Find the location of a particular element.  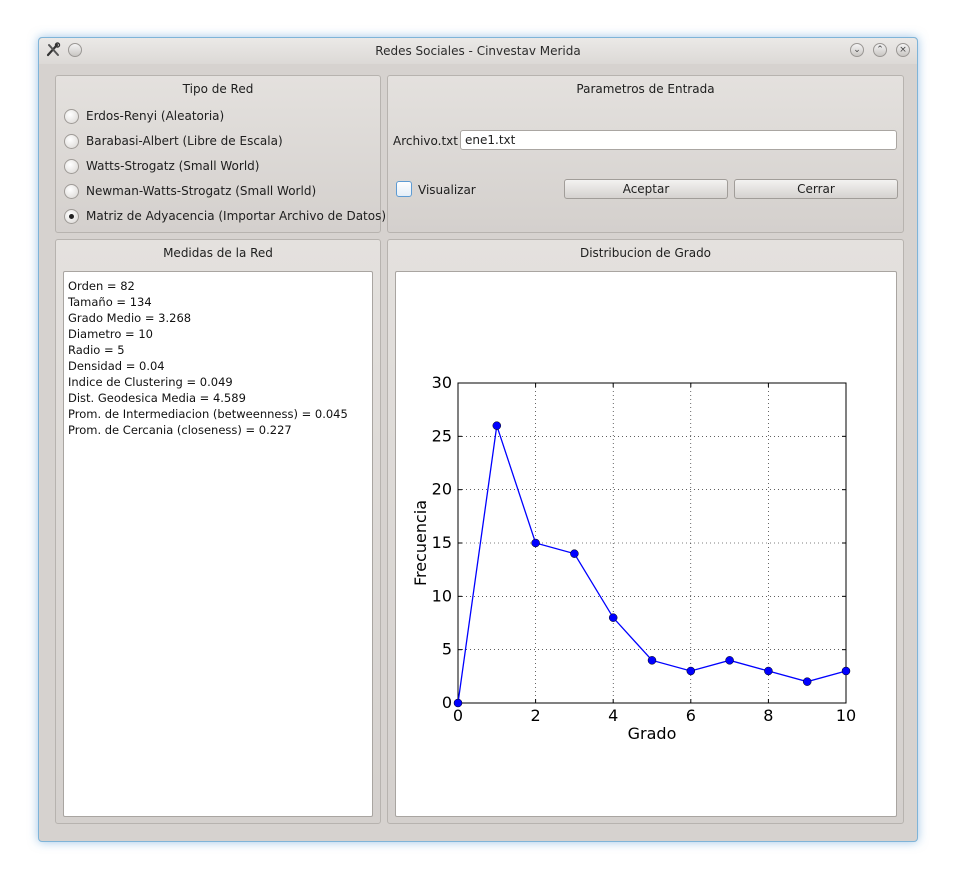

visualize-label: Visualizar is located at coordinates (447, 190).